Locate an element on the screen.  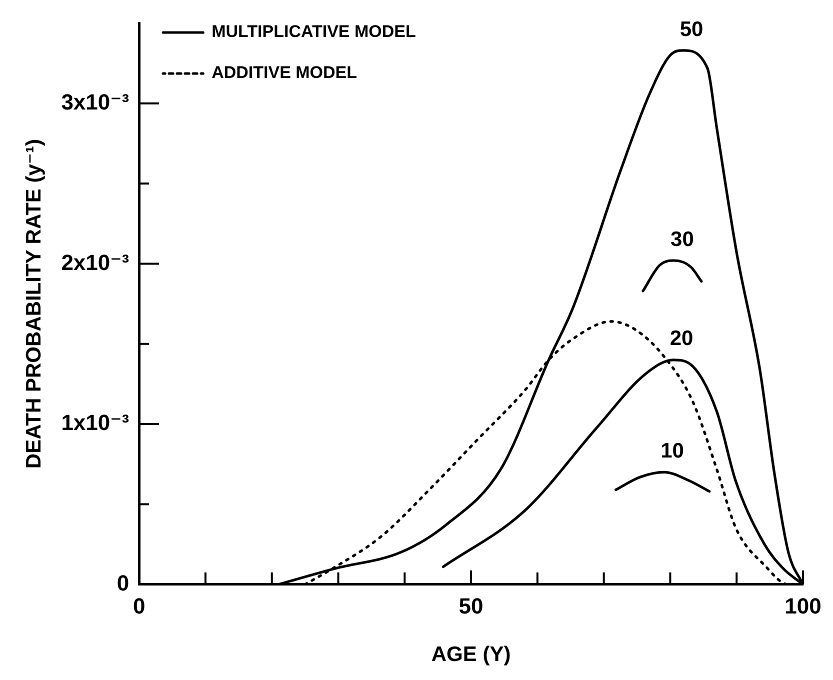
y-tick-label: 0 is located at coordinates (123, 583).